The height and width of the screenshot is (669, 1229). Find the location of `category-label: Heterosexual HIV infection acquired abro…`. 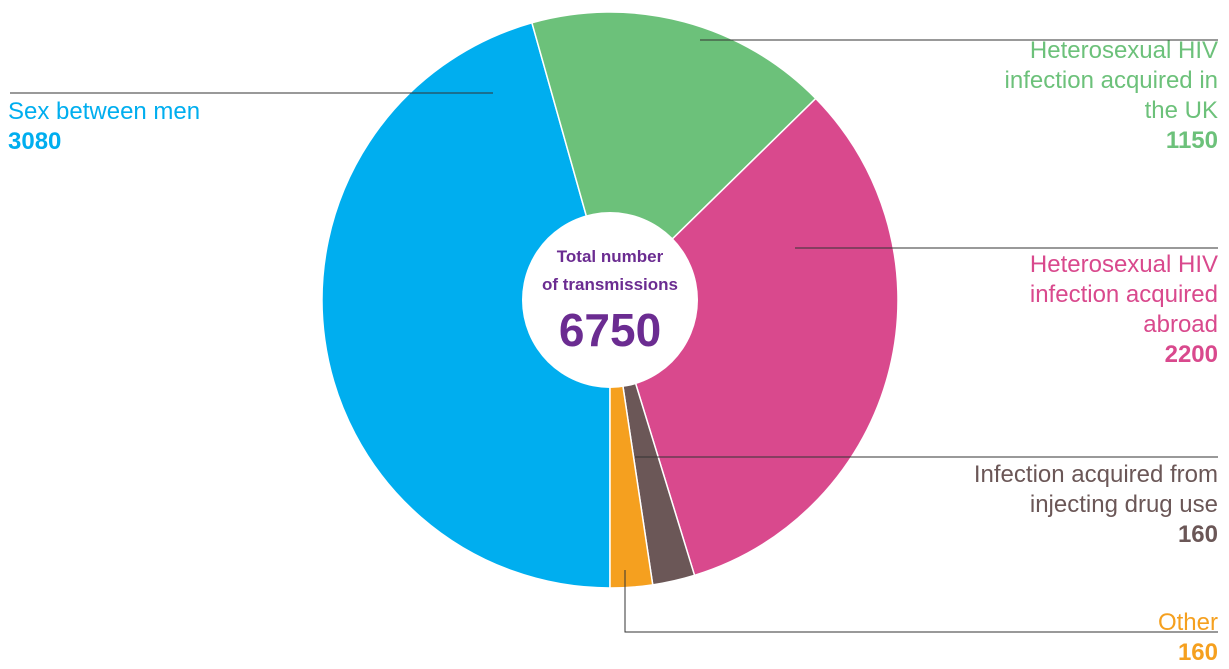

category-label: Heterosexual HIV infection acquired abro… is located at coordinates (1123, 294).